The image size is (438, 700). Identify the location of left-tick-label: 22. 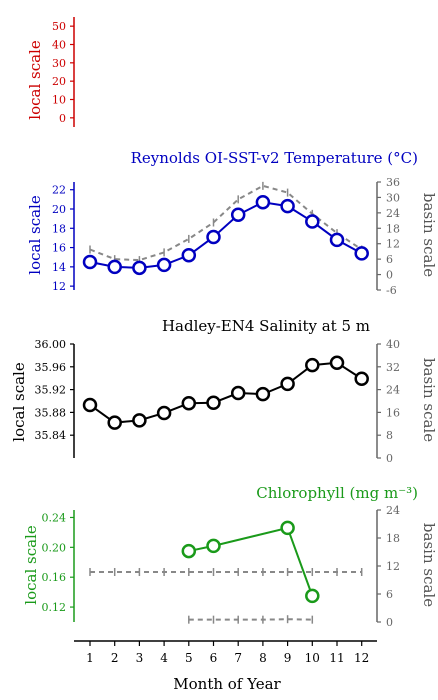
(59, 190).